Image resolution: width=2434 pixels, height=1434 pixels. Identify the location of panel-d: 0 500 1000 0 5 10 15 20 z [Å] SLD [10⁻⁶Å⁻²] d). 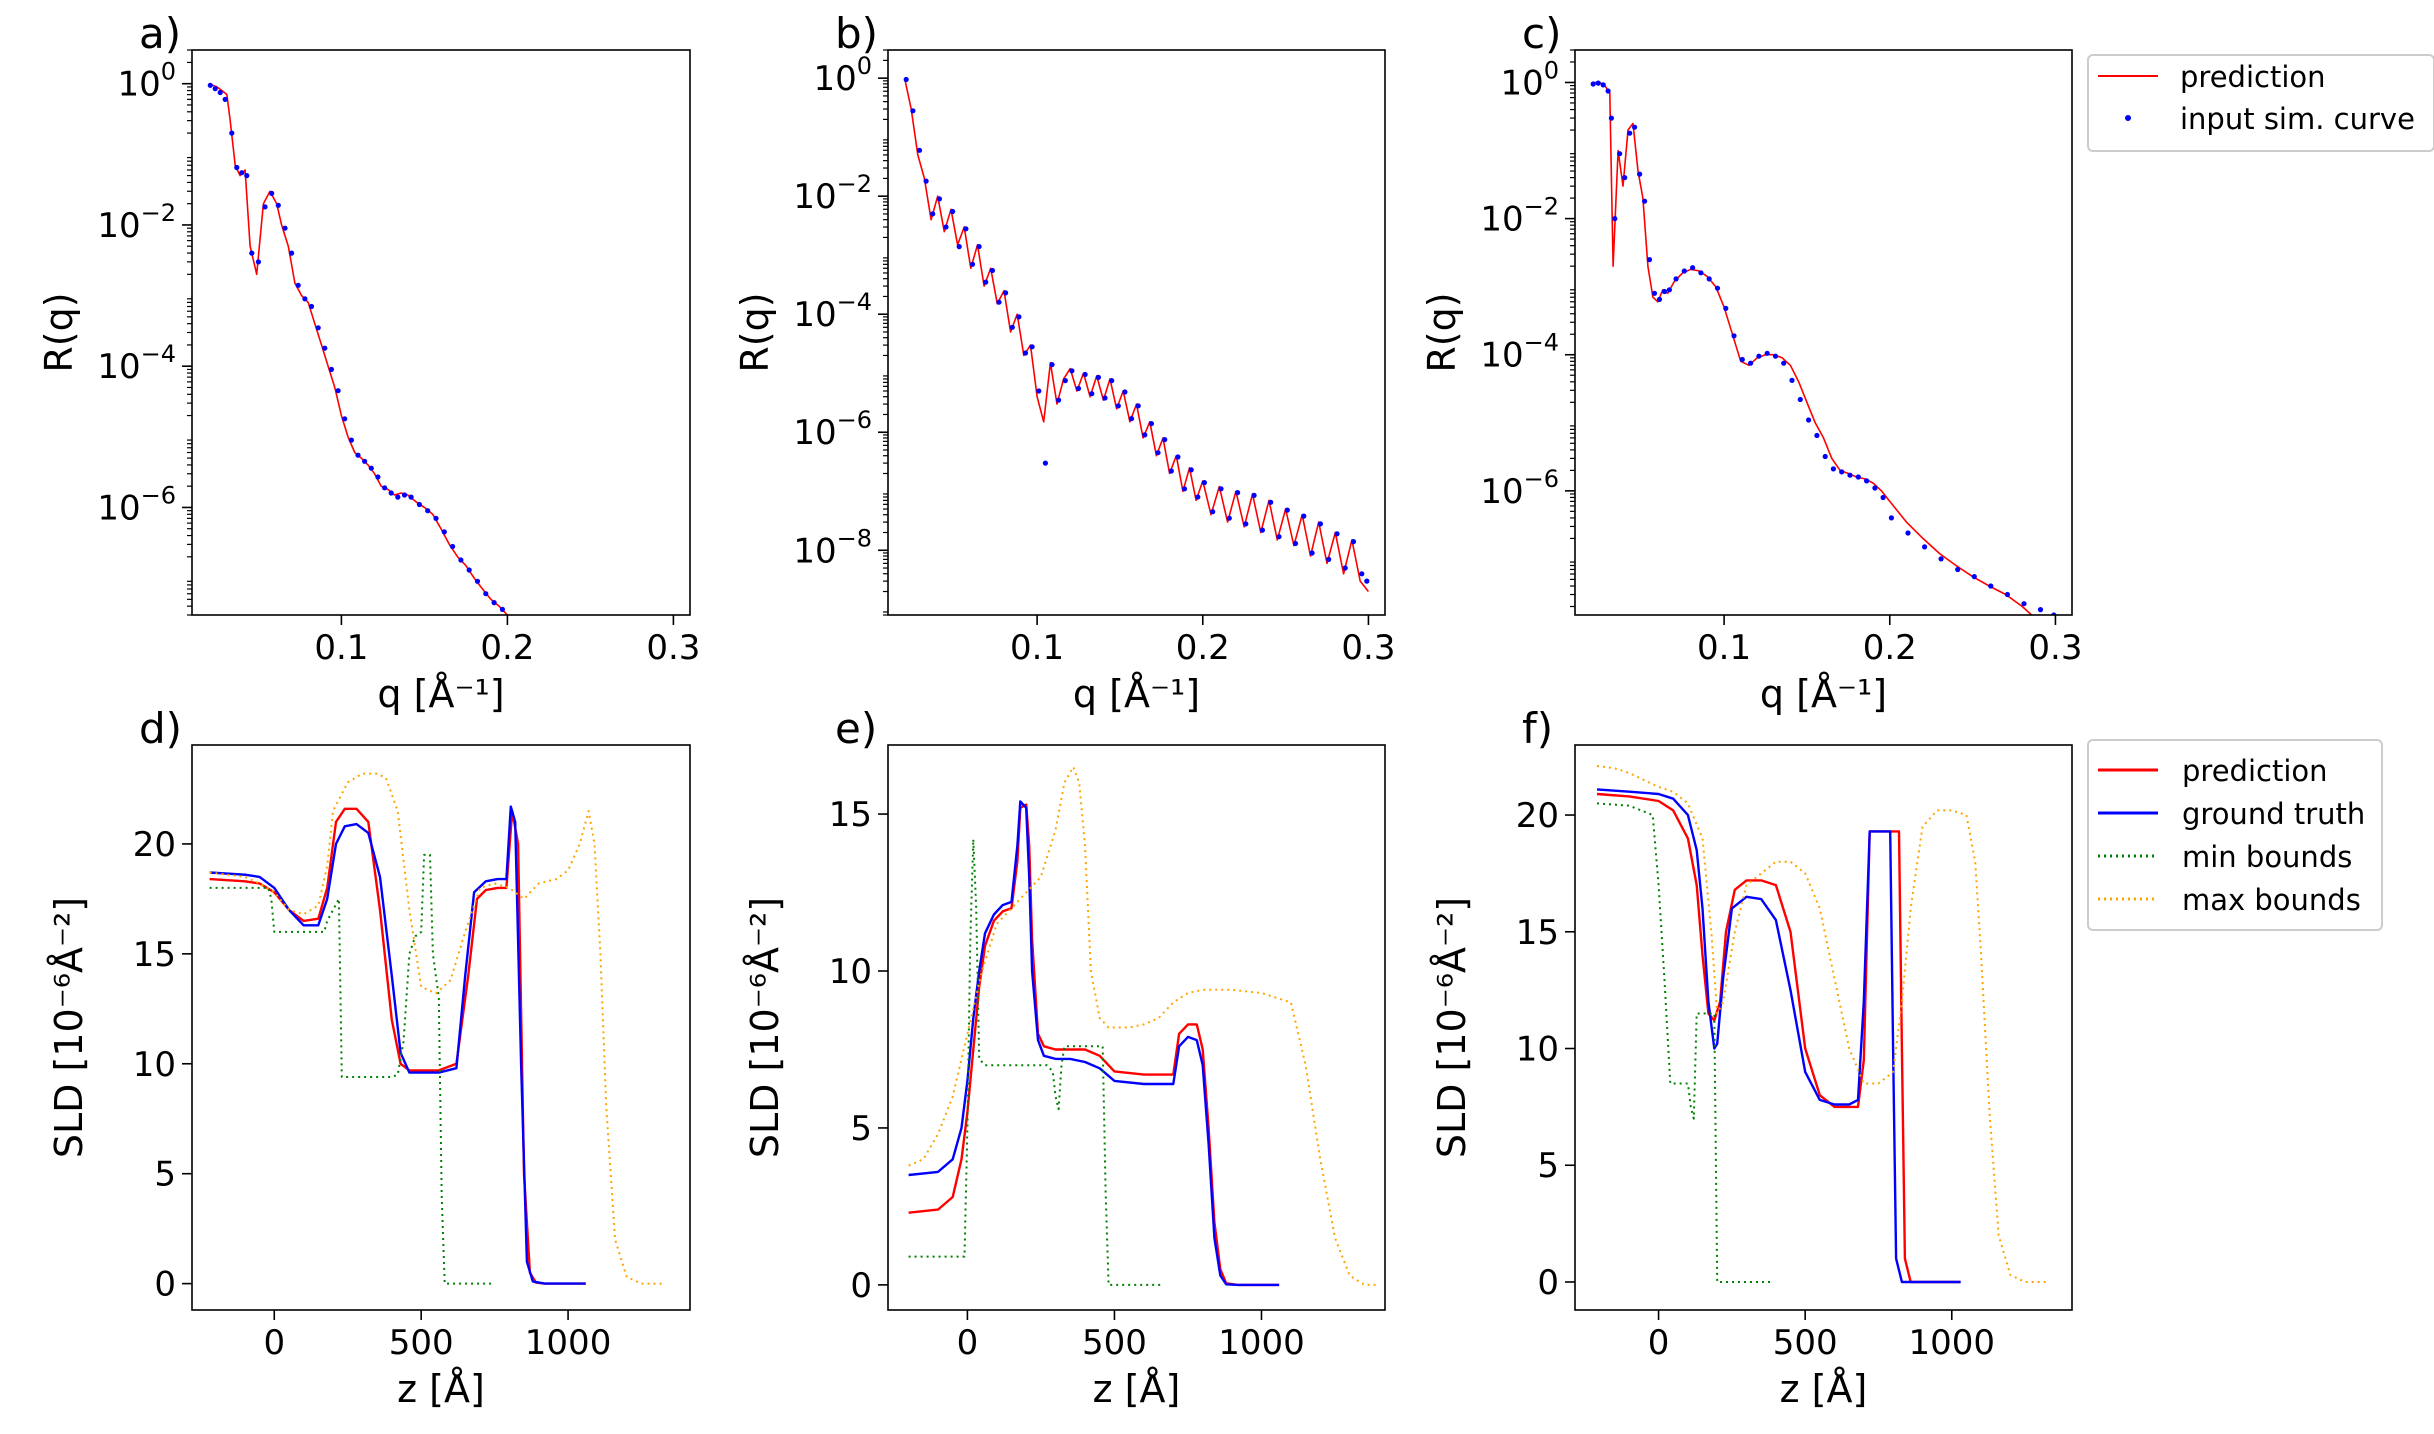
(369, 1057).